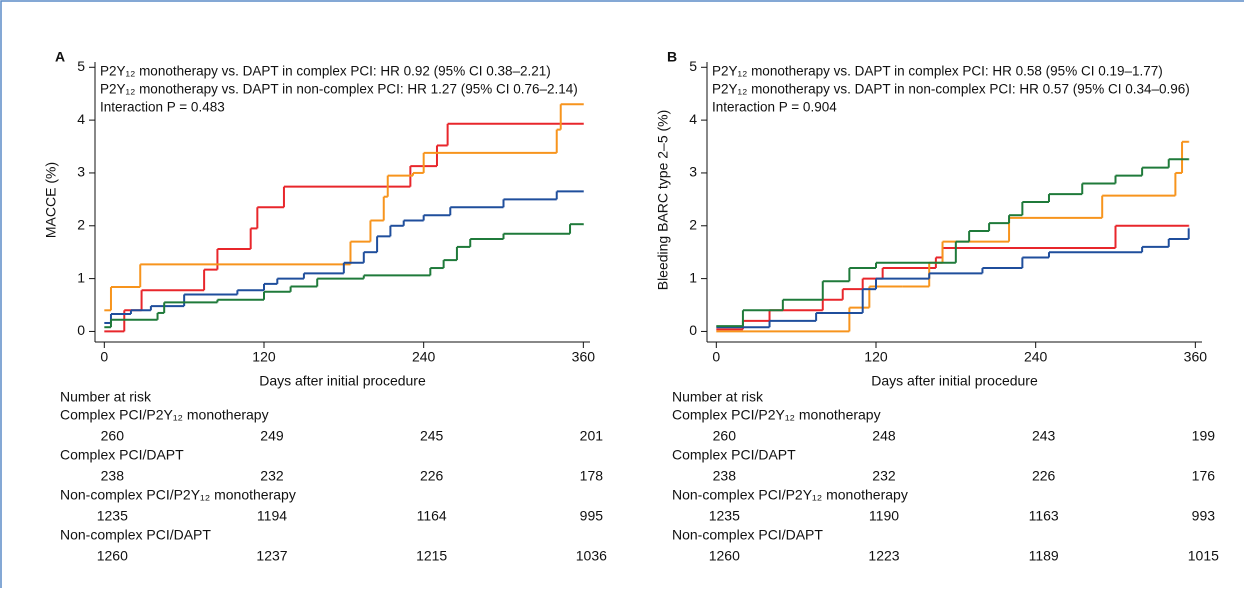  I want to click on risk-count: 243, so click(1044, 436).